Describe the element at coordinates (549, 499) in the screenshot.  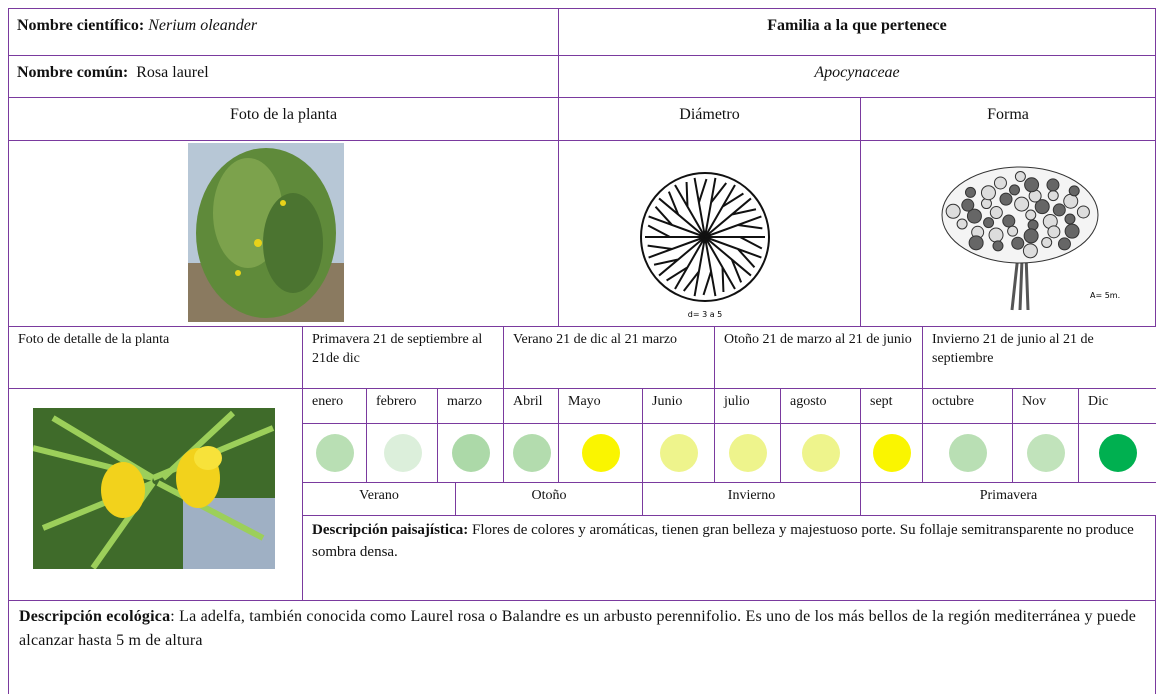
I see `season: Otoño` at that location.